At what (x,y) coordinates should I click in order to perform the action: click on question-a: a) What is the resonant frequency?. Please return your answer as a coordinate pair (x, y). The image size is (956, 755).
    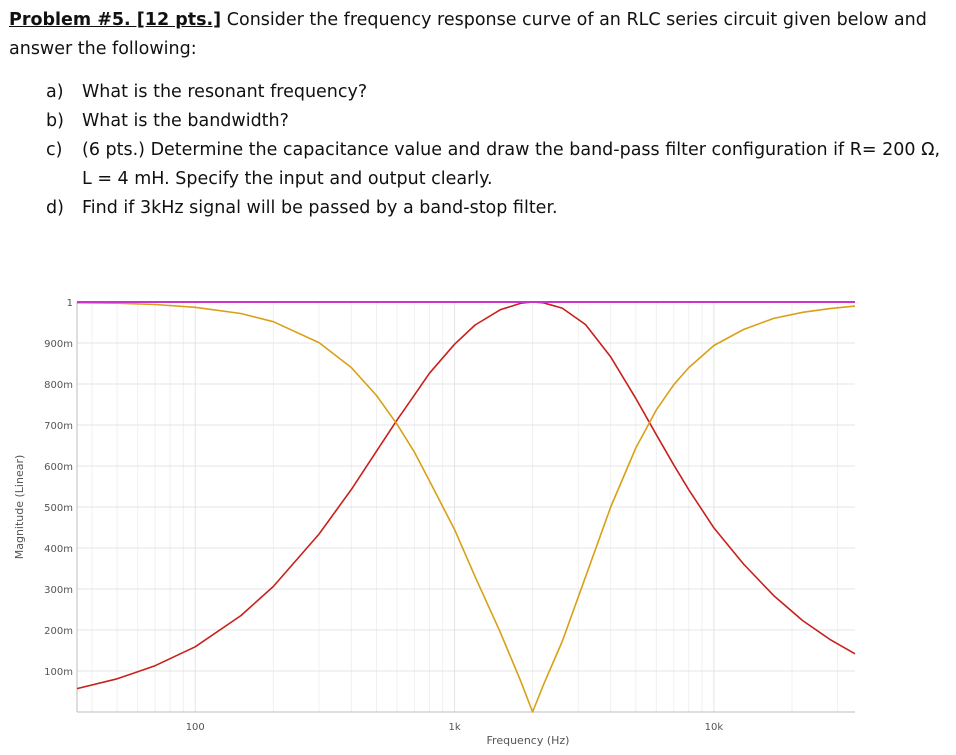
    Looking at the image, I should click on (206, 92).